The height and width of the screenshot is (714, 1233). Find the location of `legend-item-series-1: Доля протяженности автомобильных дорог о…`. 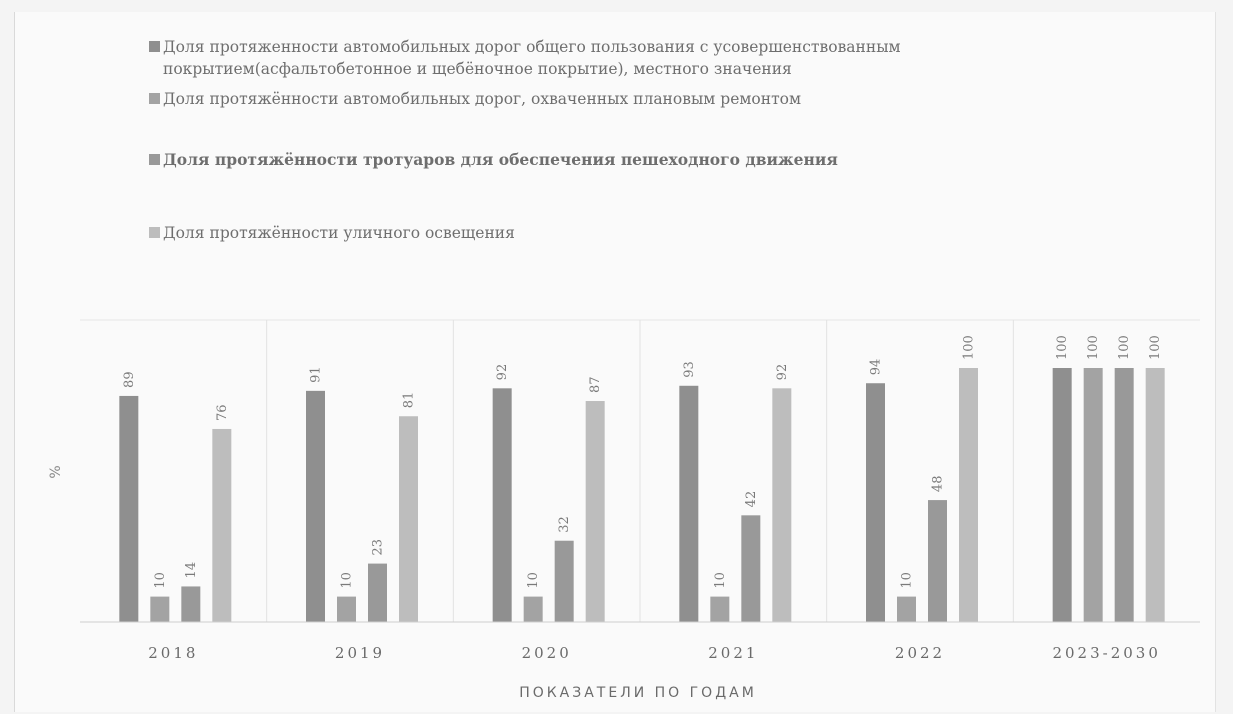

legend-item-series-1: Доля протяженности автомобильных дорог о… is located at coordinates (636, 58).